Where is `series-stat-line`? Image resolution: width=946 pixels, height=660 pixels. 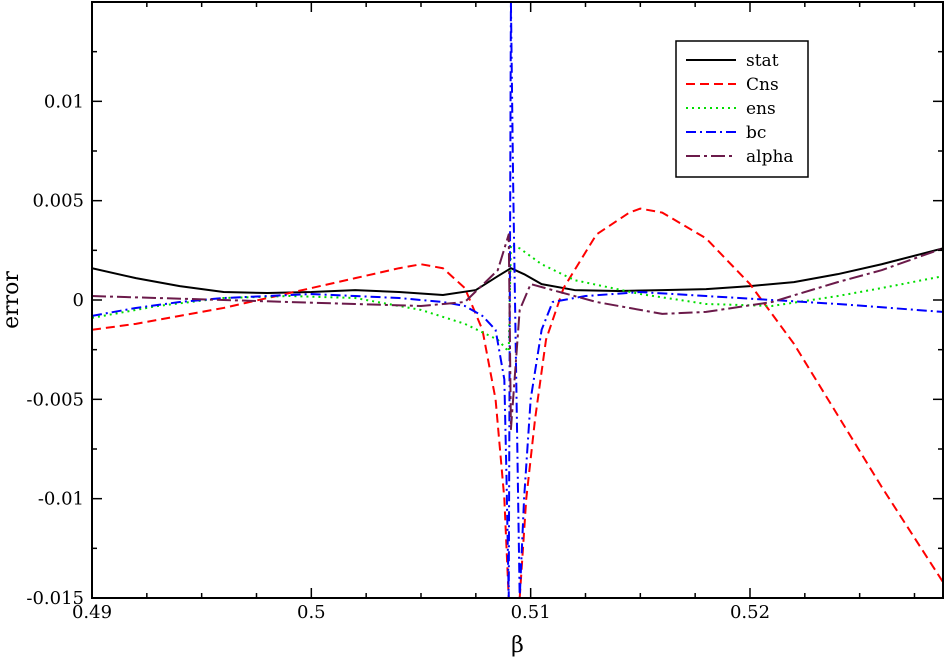 series-stat-line is located at coordinates (517, 272).